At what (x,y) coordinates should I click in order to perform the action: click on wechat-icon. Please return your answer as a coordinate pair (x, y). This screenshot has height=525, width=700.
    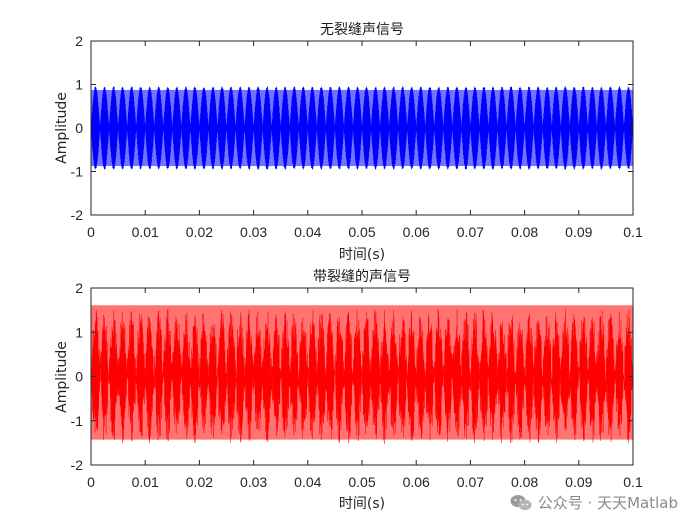
    Looking at the image, I should click on (521, 502).